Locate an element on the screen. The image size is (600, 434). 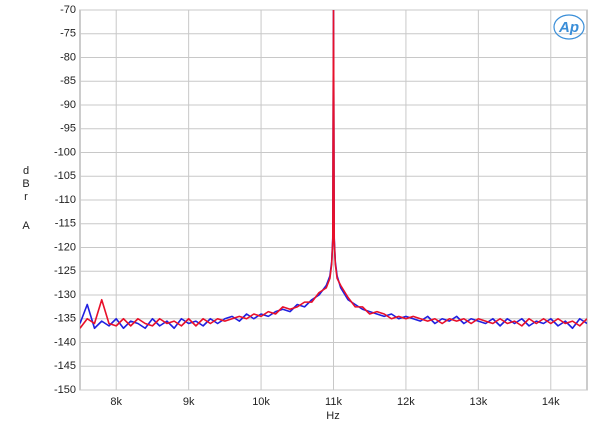
y-tick-label: -75 is located at coordinates (68, 34).